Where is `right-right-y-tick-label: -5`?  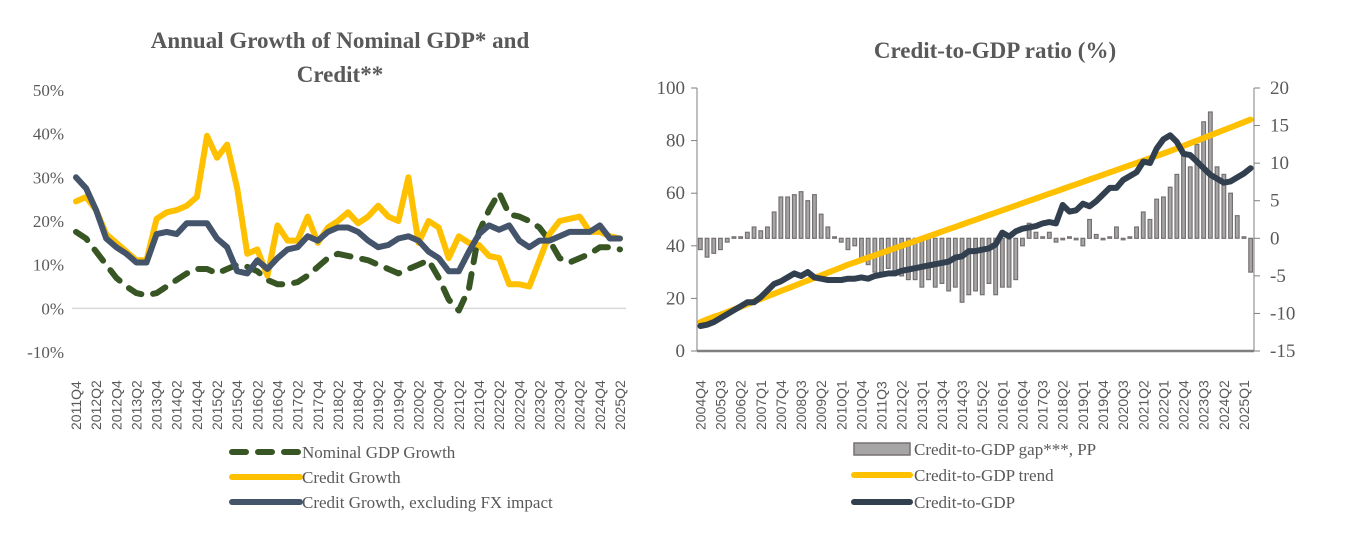
right-right-y-tick-label: -5 is located at coordinates (1278, 276).